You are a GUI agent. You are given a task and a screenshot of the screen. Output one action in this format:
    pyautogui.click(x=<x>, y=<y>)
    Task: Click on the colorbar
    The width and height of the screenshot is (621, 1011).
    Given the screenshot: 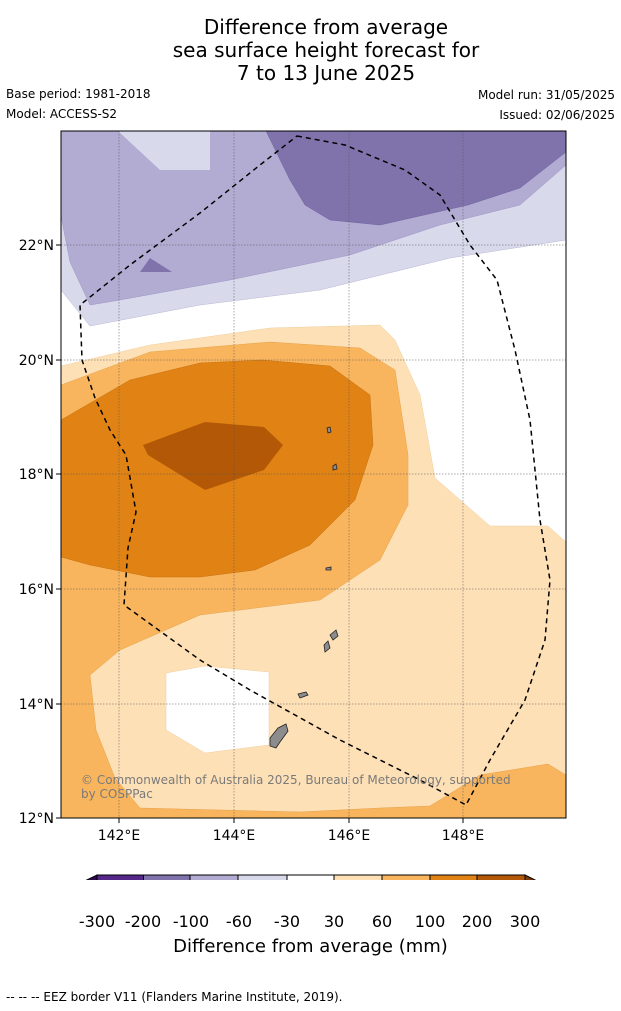 What is the action you would take?
    pyautogui.click(x=311, y=877)
    